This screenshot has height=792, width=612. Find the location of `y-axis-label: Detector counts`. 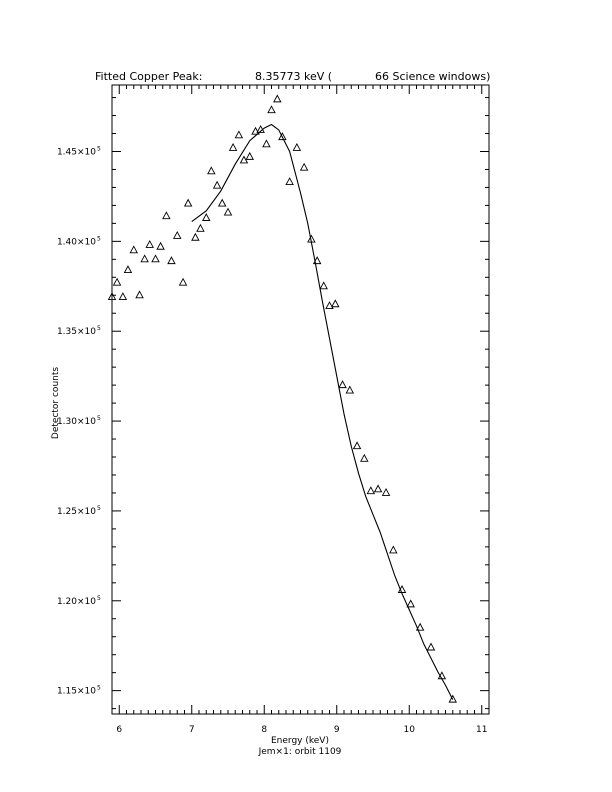

y-axis-label: Detector counts is located at coordinates (56, 403).